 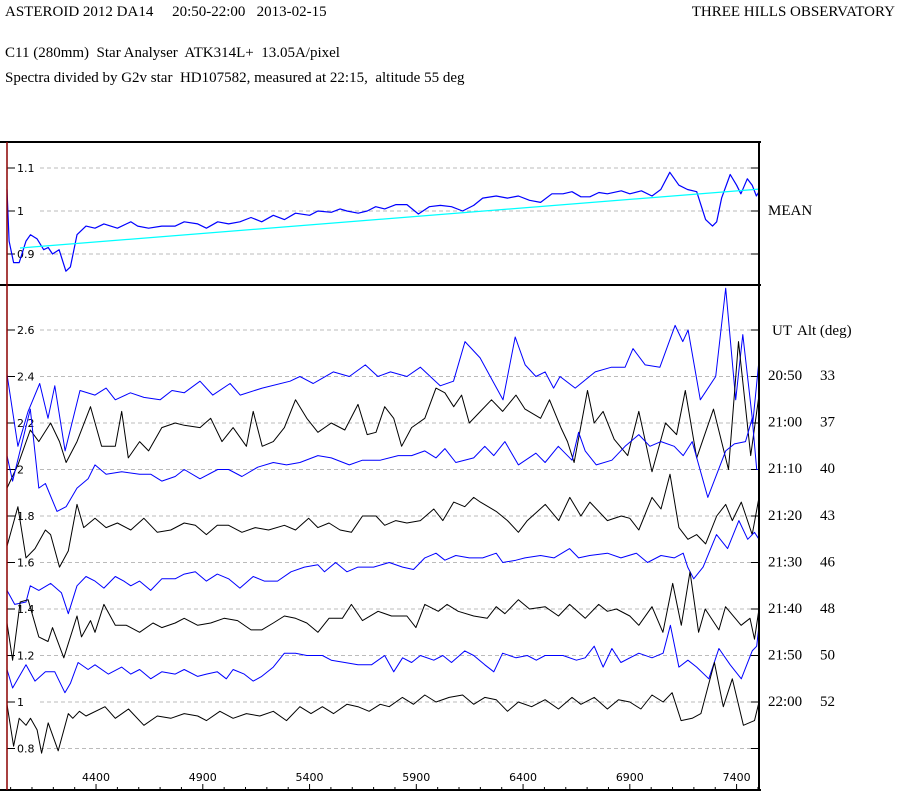 What do you see at coordinates (26, 516) in the screenshot?
I see `y-tick-label: 1.8` at bounding box center [26, 516].